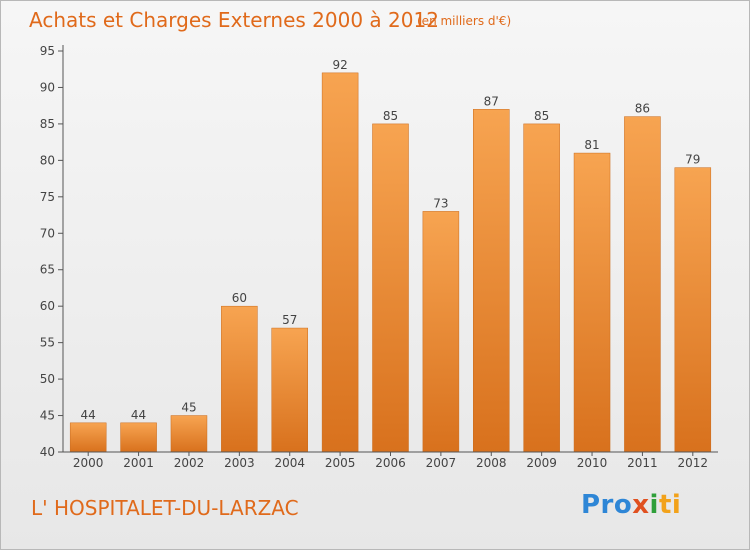 This screenshot has width=750, height=550. Describe the element at coordinates (47, 51) in the screenshot. I see `y-tick-label: 95` at that location.